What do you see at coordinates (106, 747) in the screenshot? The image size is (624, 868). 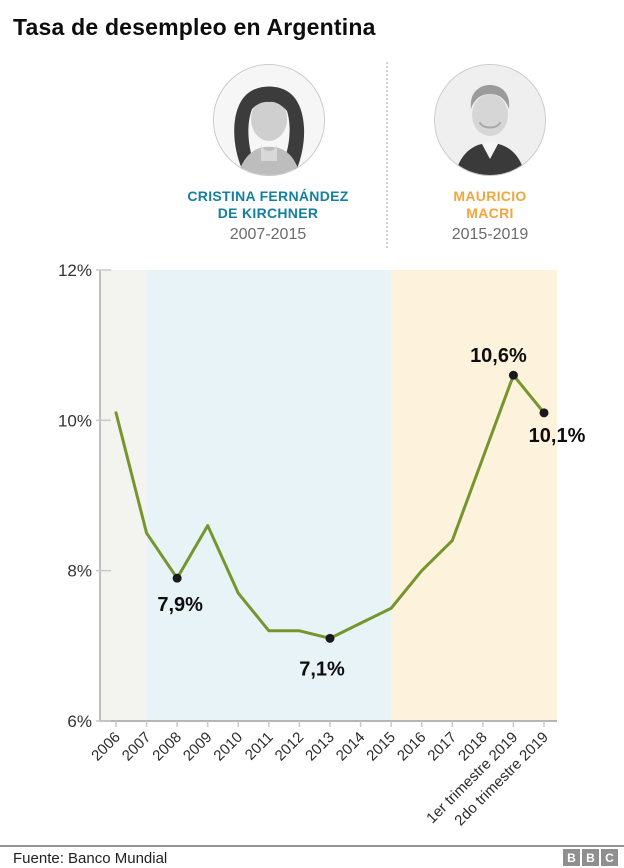 I see `x-tick-label: 2006` at bounding box center [106, 747].